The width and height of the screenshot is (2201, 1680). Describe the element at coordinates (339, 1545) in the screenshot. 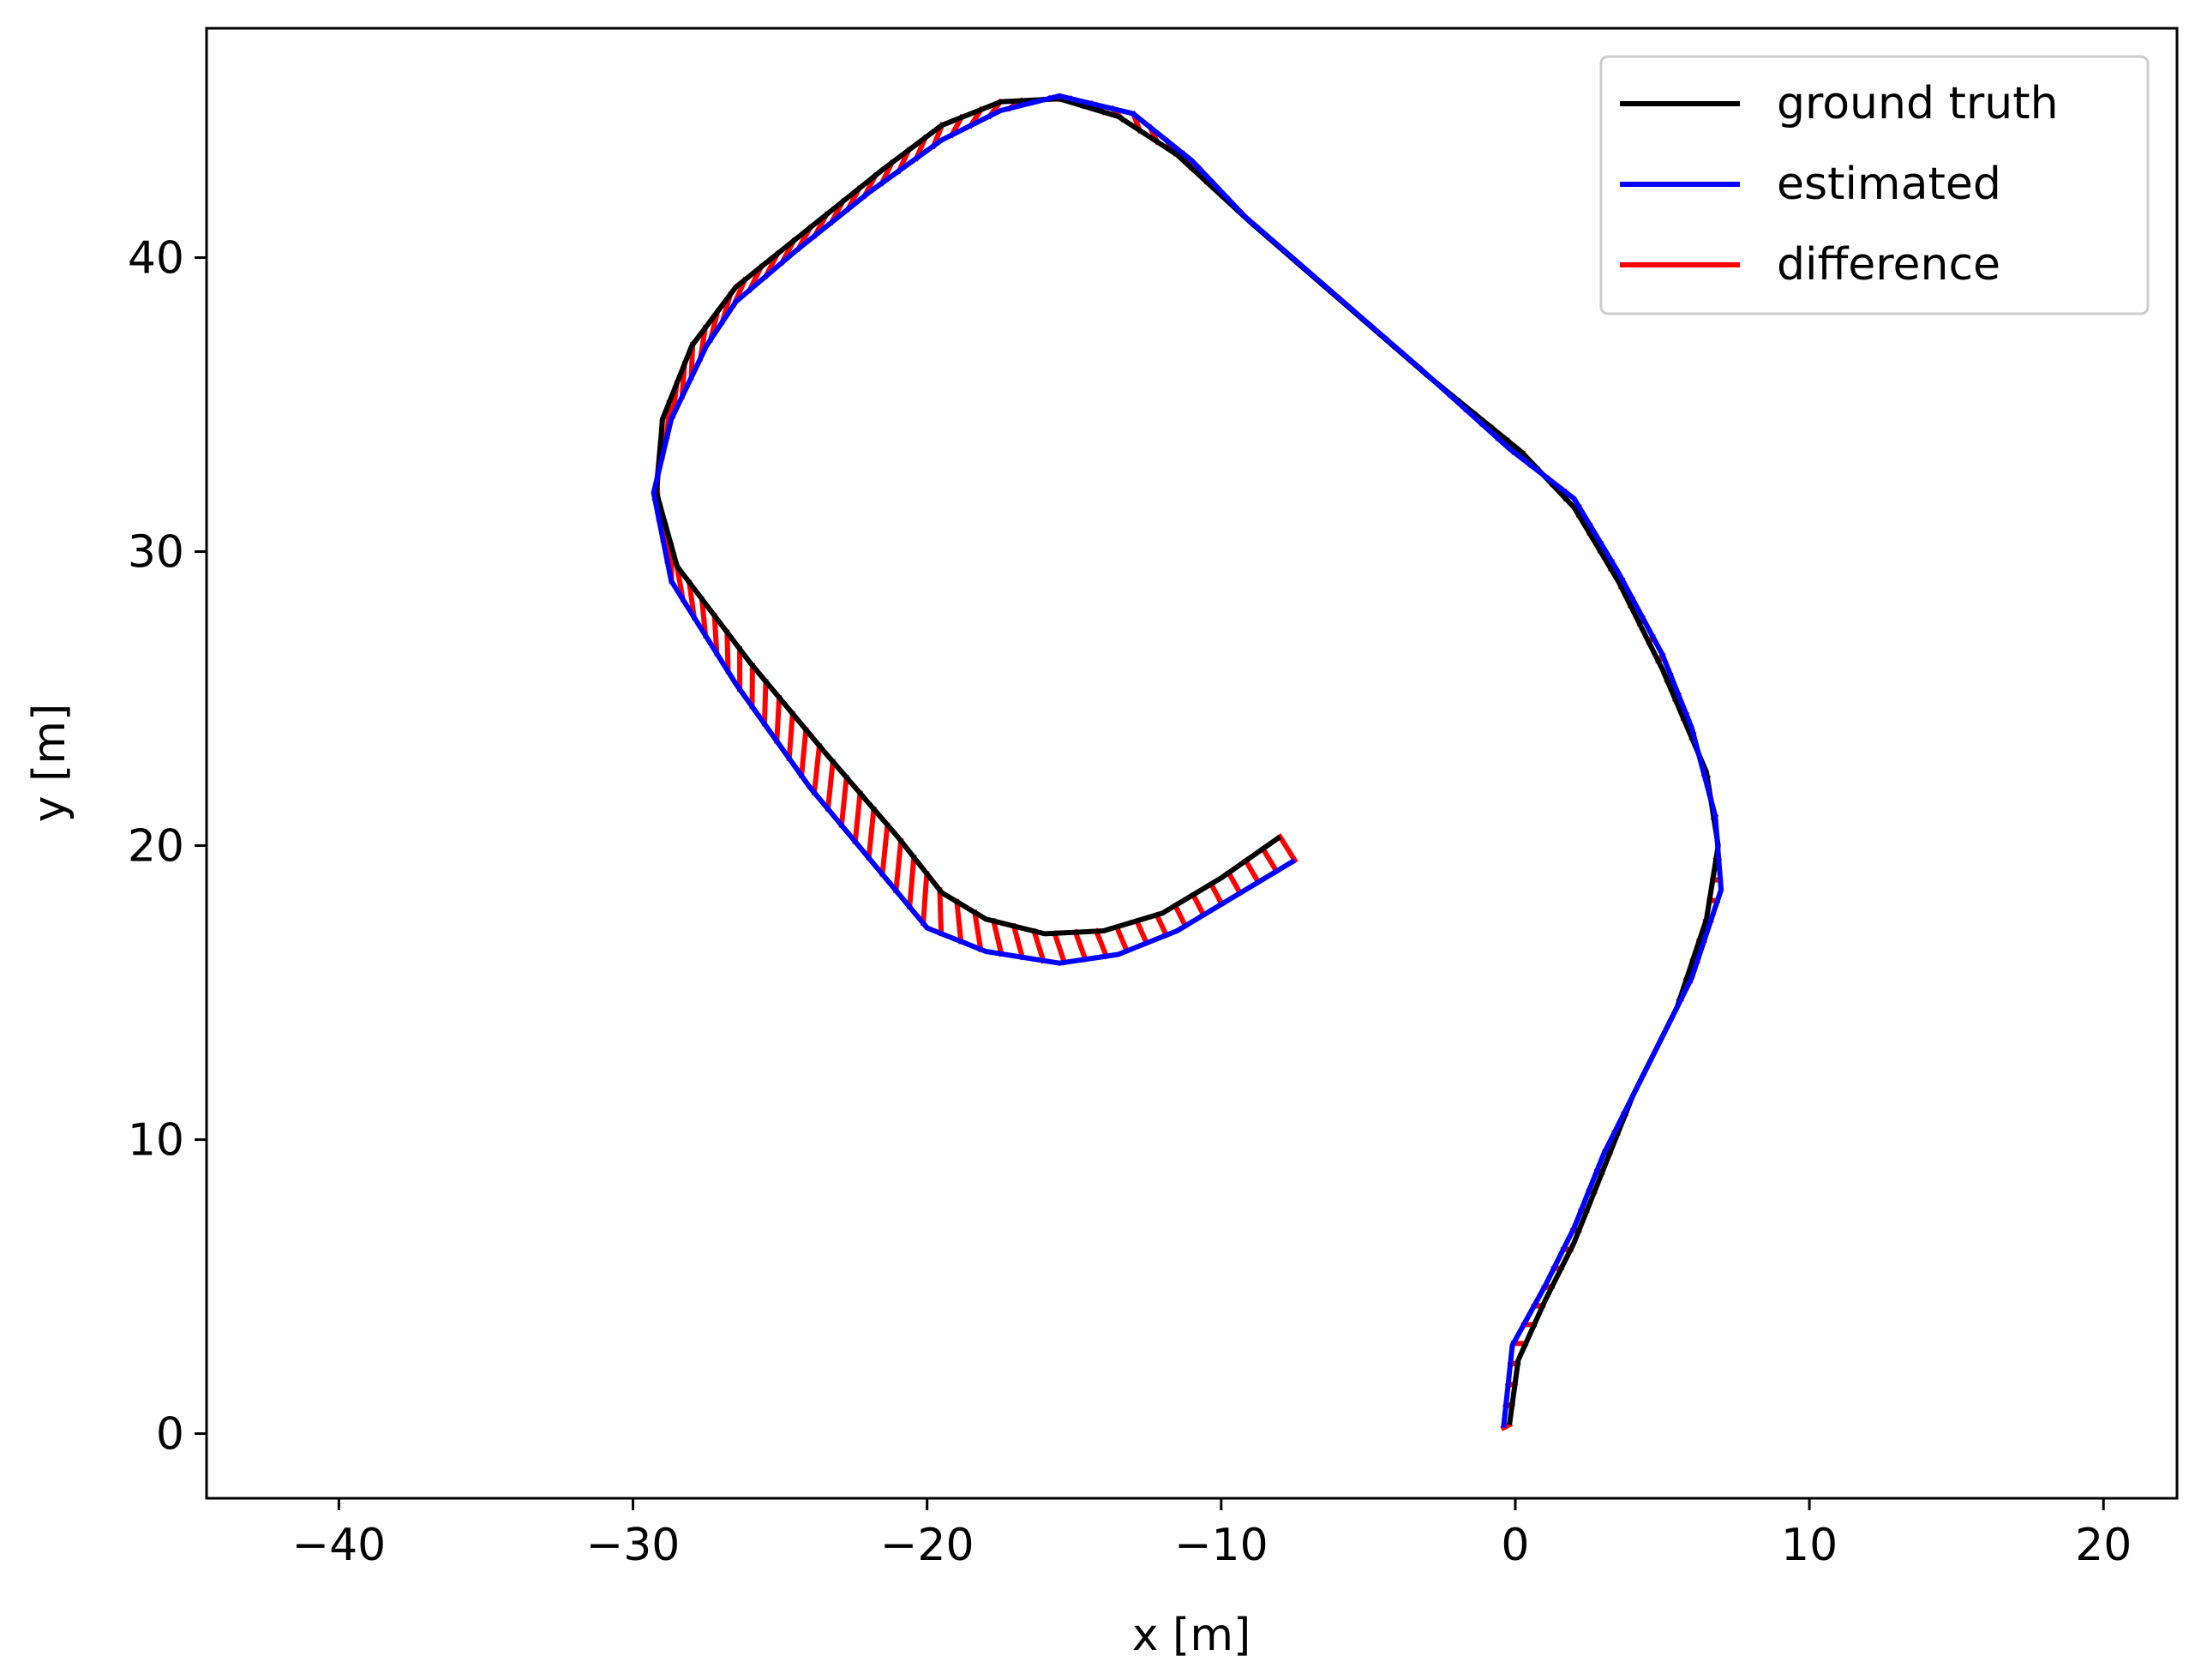

I see `x-tick-label: −40` at that location.